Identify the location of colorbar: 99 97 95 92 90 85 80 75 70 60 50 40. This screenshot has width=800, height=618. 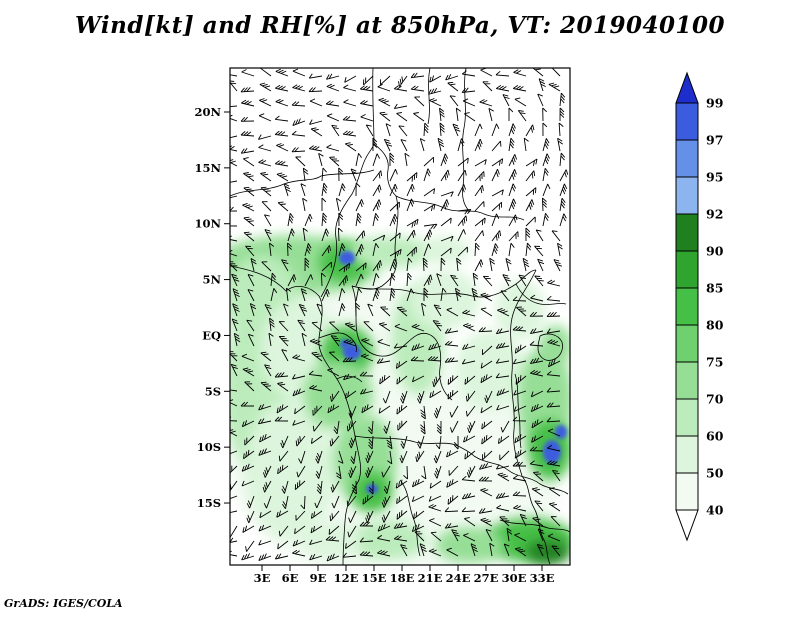
(699, 306).